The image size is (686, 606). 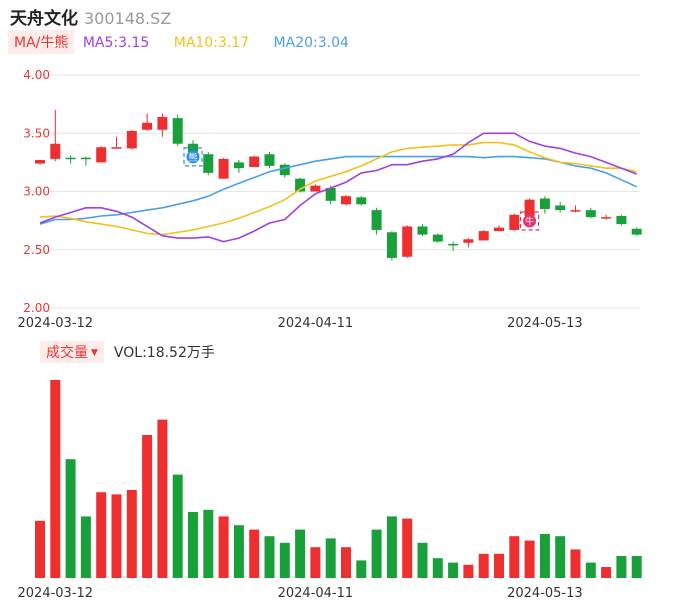 I want to click on ma-legend: MA/牛熊 MA5:3.15 MA10:3.17 MA20:3.04, so click(x=188, y=42).